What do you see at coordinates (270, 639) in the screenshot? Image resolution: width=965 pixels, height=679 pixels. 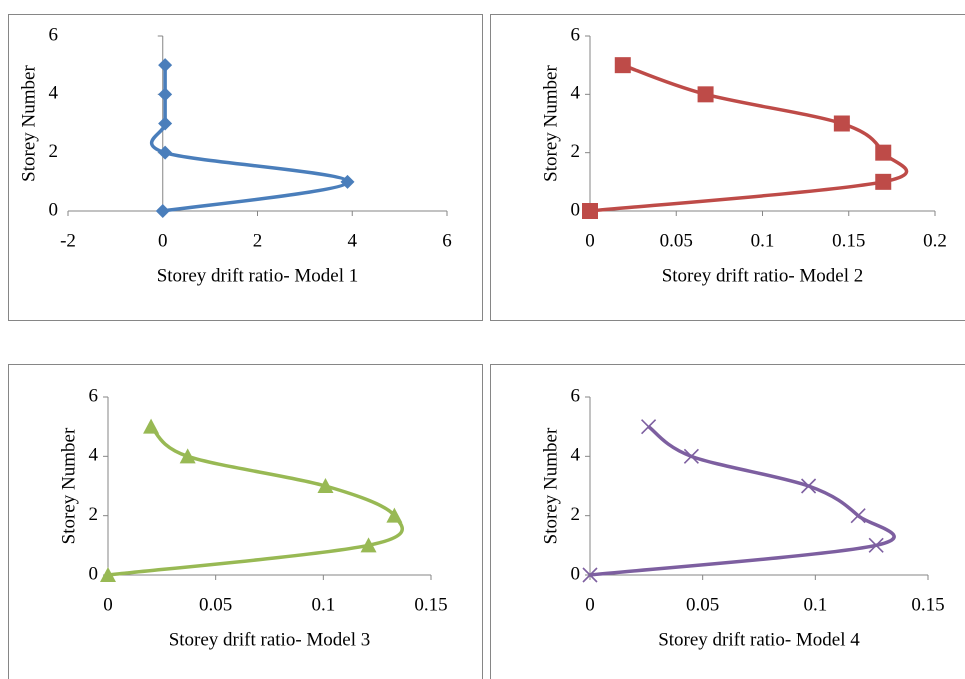 I see `x-axis-title: Storey drift ratio- Model 3` at bounding box center [270, 639].